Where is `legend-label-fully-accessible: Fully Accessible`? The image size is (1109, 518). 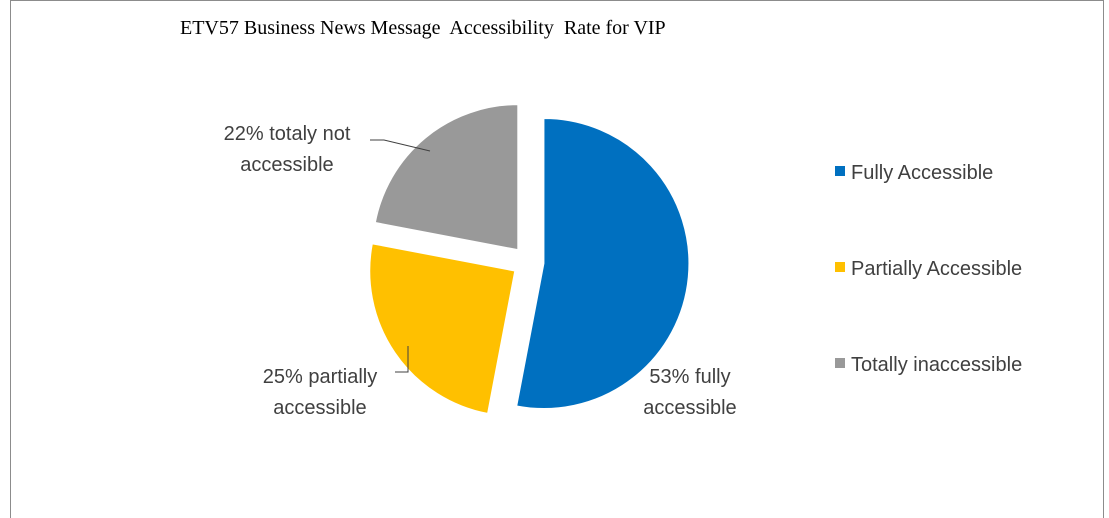 legend-label-fully-accessible: Fully Accessible is located at coordinates (922, 173).